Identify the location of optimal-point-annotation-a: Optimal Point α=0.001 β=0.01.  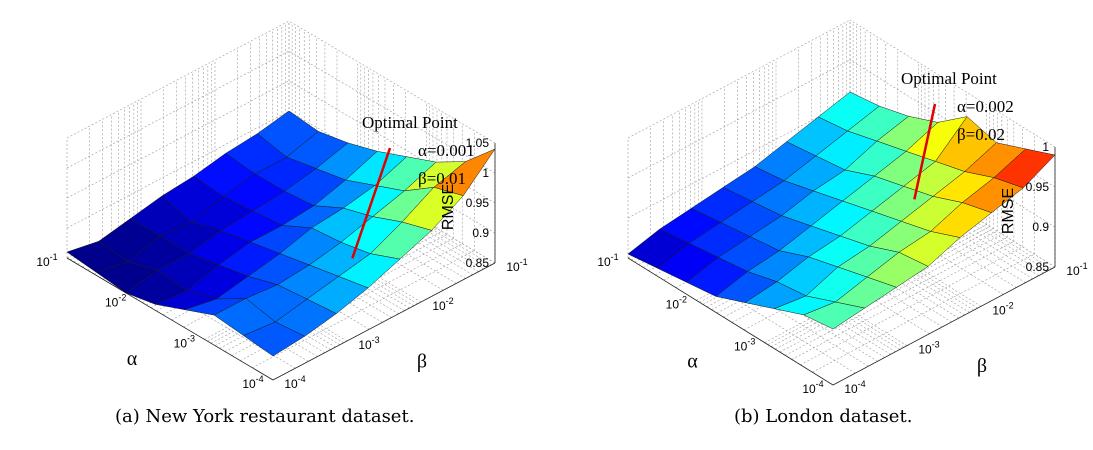
(413, 186).